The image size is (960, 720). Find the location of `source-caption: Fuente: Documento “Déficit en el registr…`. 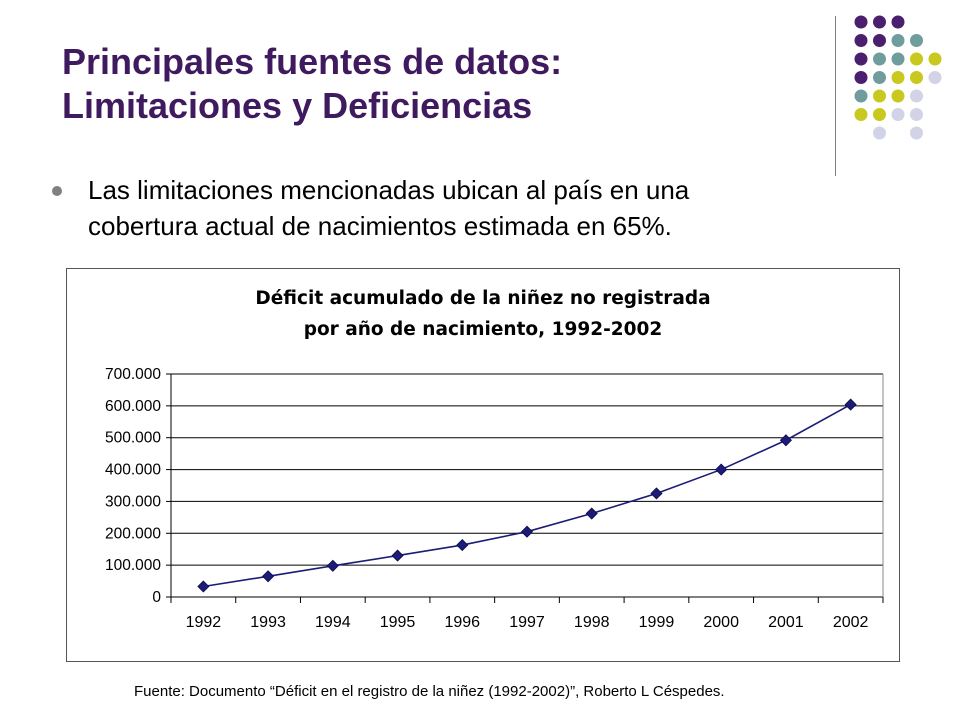

source-caption: Fuente: Documento “Déficit en el registr… is located at coordinates (429, 691).